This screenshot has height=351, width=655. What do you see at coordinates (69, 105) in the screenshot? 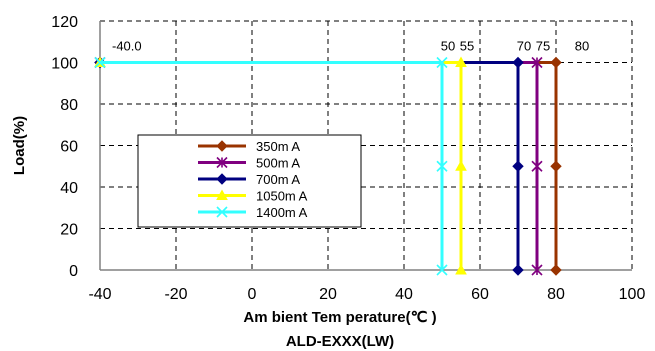
I see `y-tick-label: 80` at bounding box center [69, 105].